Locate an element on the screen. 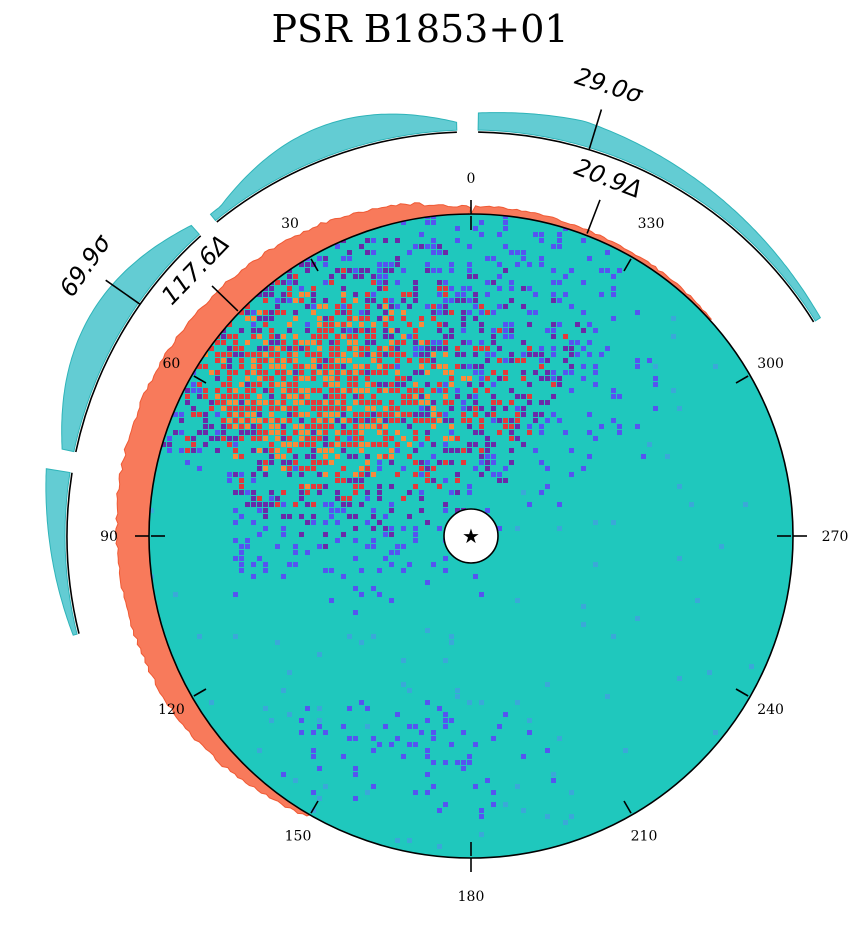  tick-label-300: 300 is located at coordinates (770, 364).